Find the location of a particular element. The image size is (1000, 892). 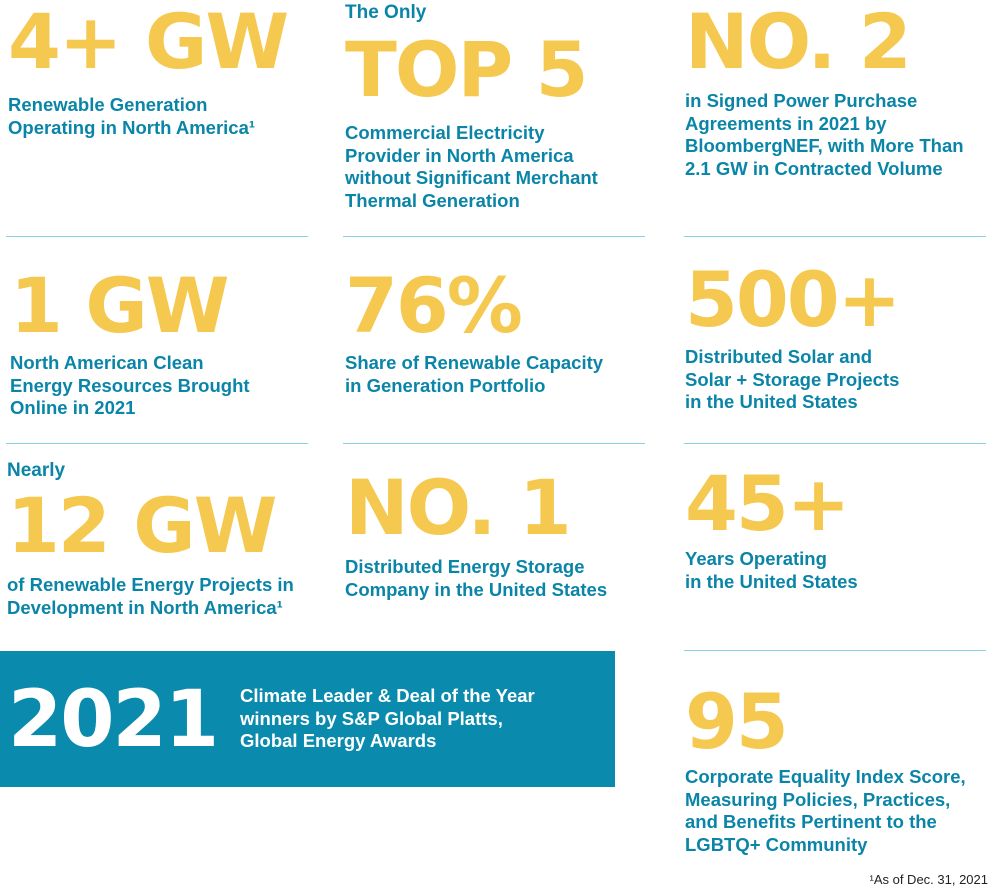

stat-prefix: The Only is located at coordinates (386, 12).